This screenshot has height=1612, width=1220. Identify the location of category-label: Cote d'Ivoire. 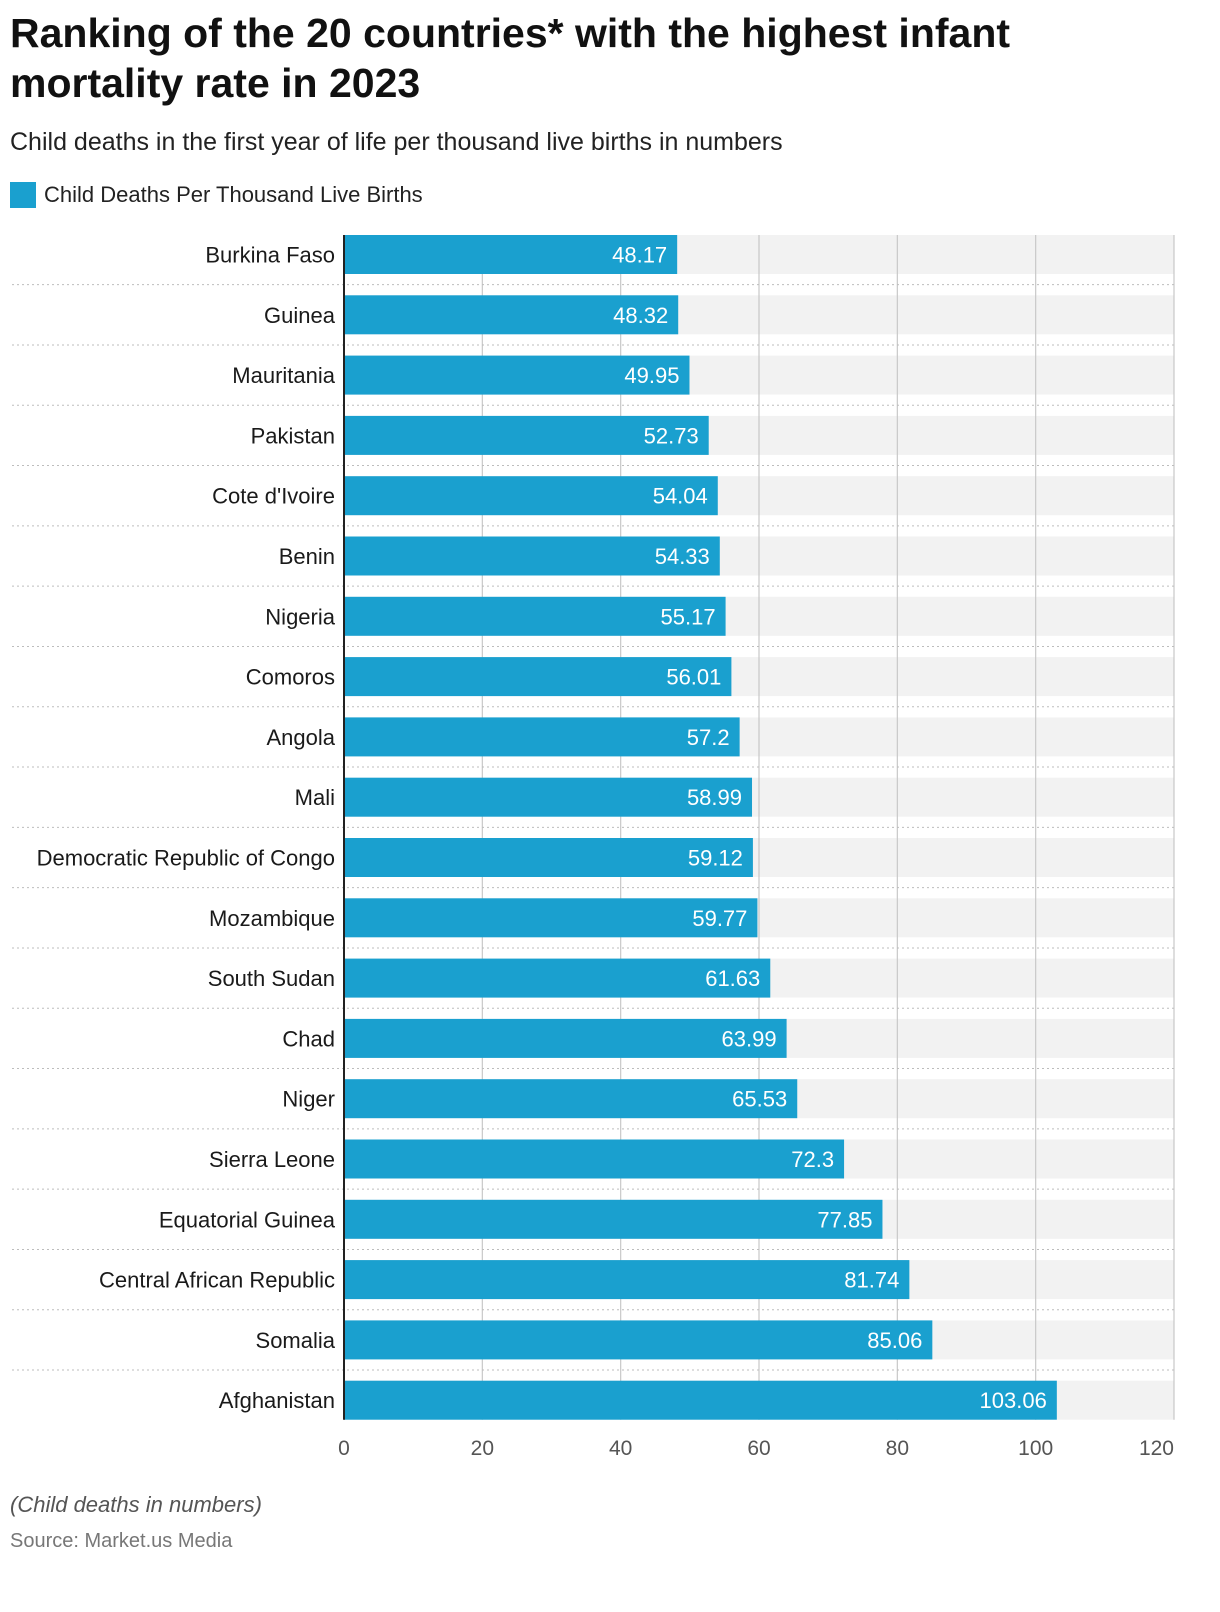
(273, 496).